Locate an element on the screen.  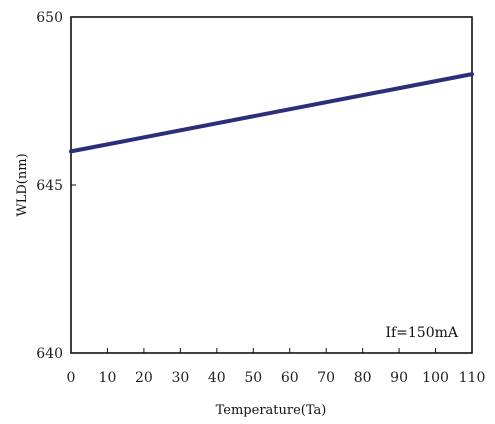
x-axis-ticks: 0 10 20 30 40 50 60 70 80 90 100 110 is located at coordinates (276, 367).